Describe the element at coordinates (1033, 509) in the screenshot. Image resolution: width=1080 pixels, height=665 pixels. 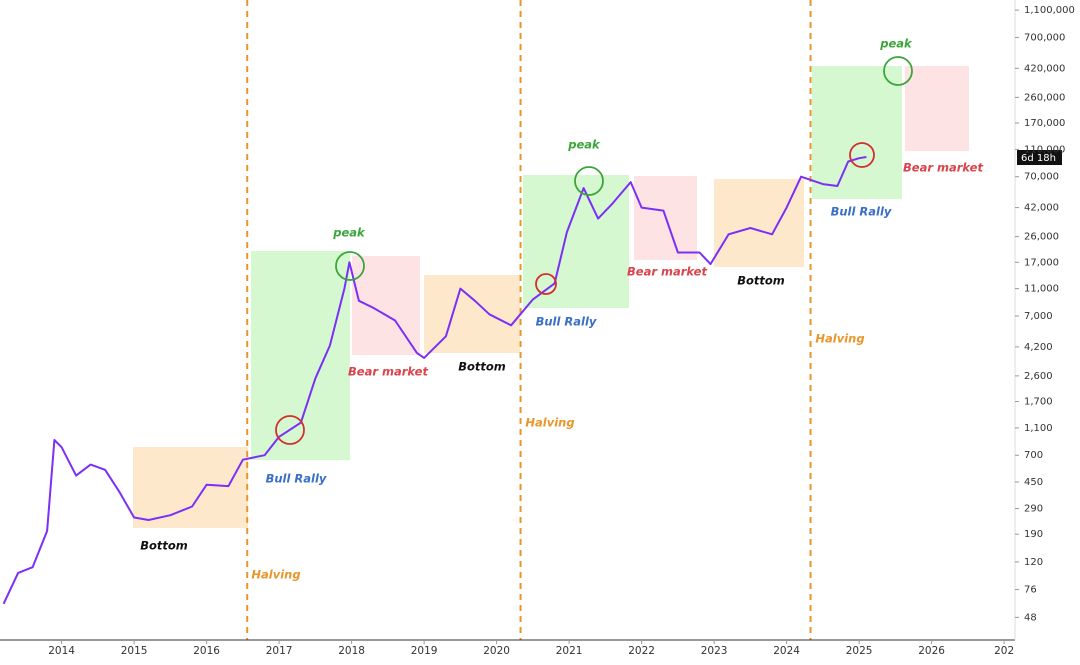
I see `y-tick-label: 290` at that location.